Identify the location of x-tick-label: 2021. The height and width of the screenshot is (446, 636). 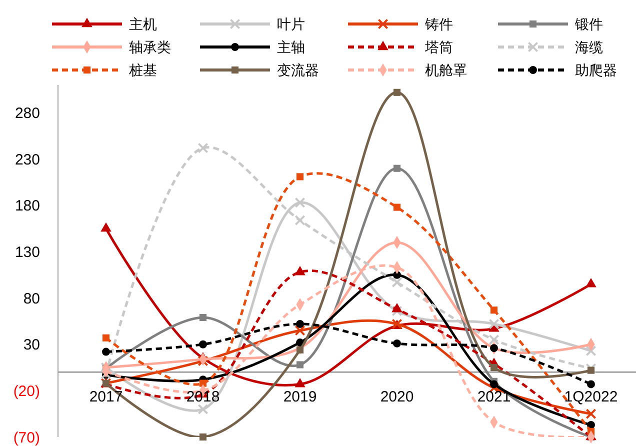
(494, 397).